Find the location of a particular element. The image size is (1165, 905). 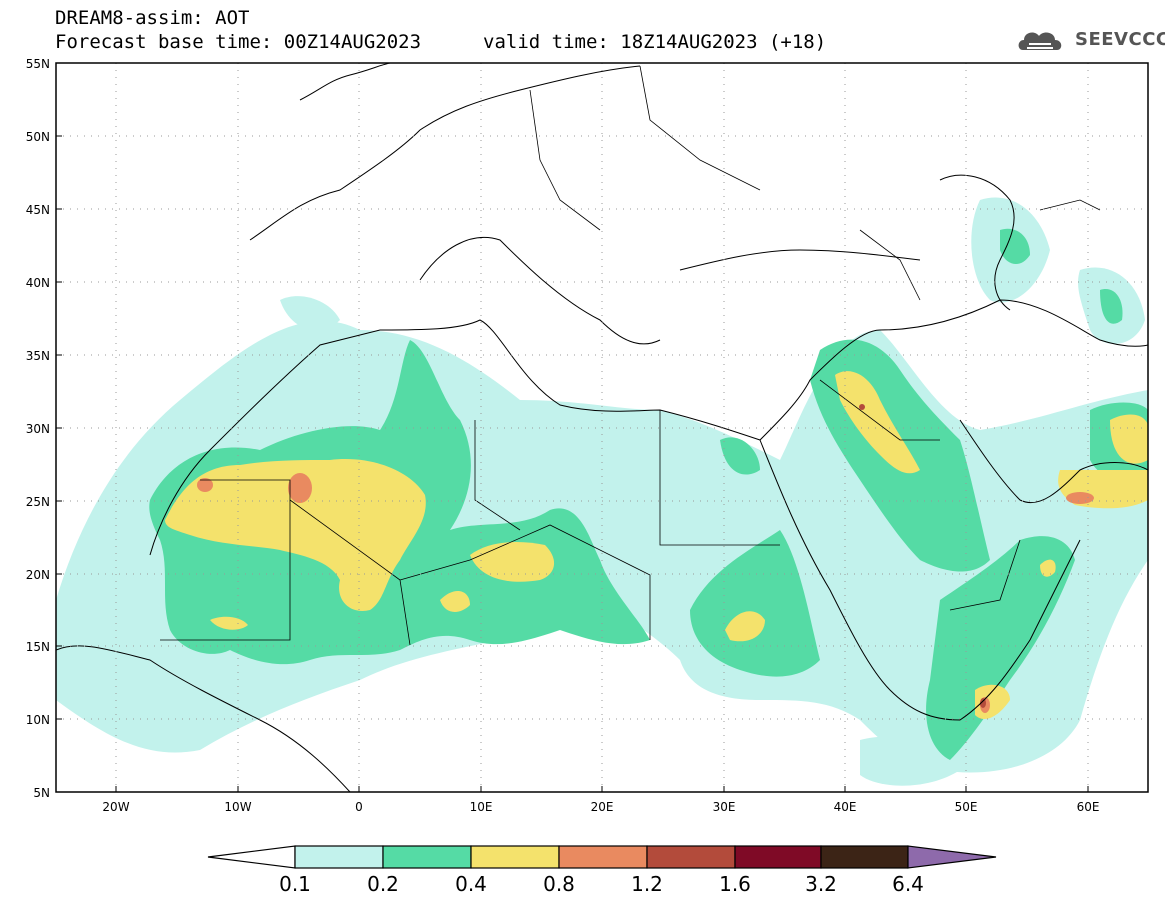

lat-label: 30N is located at coordinates (38, 429).